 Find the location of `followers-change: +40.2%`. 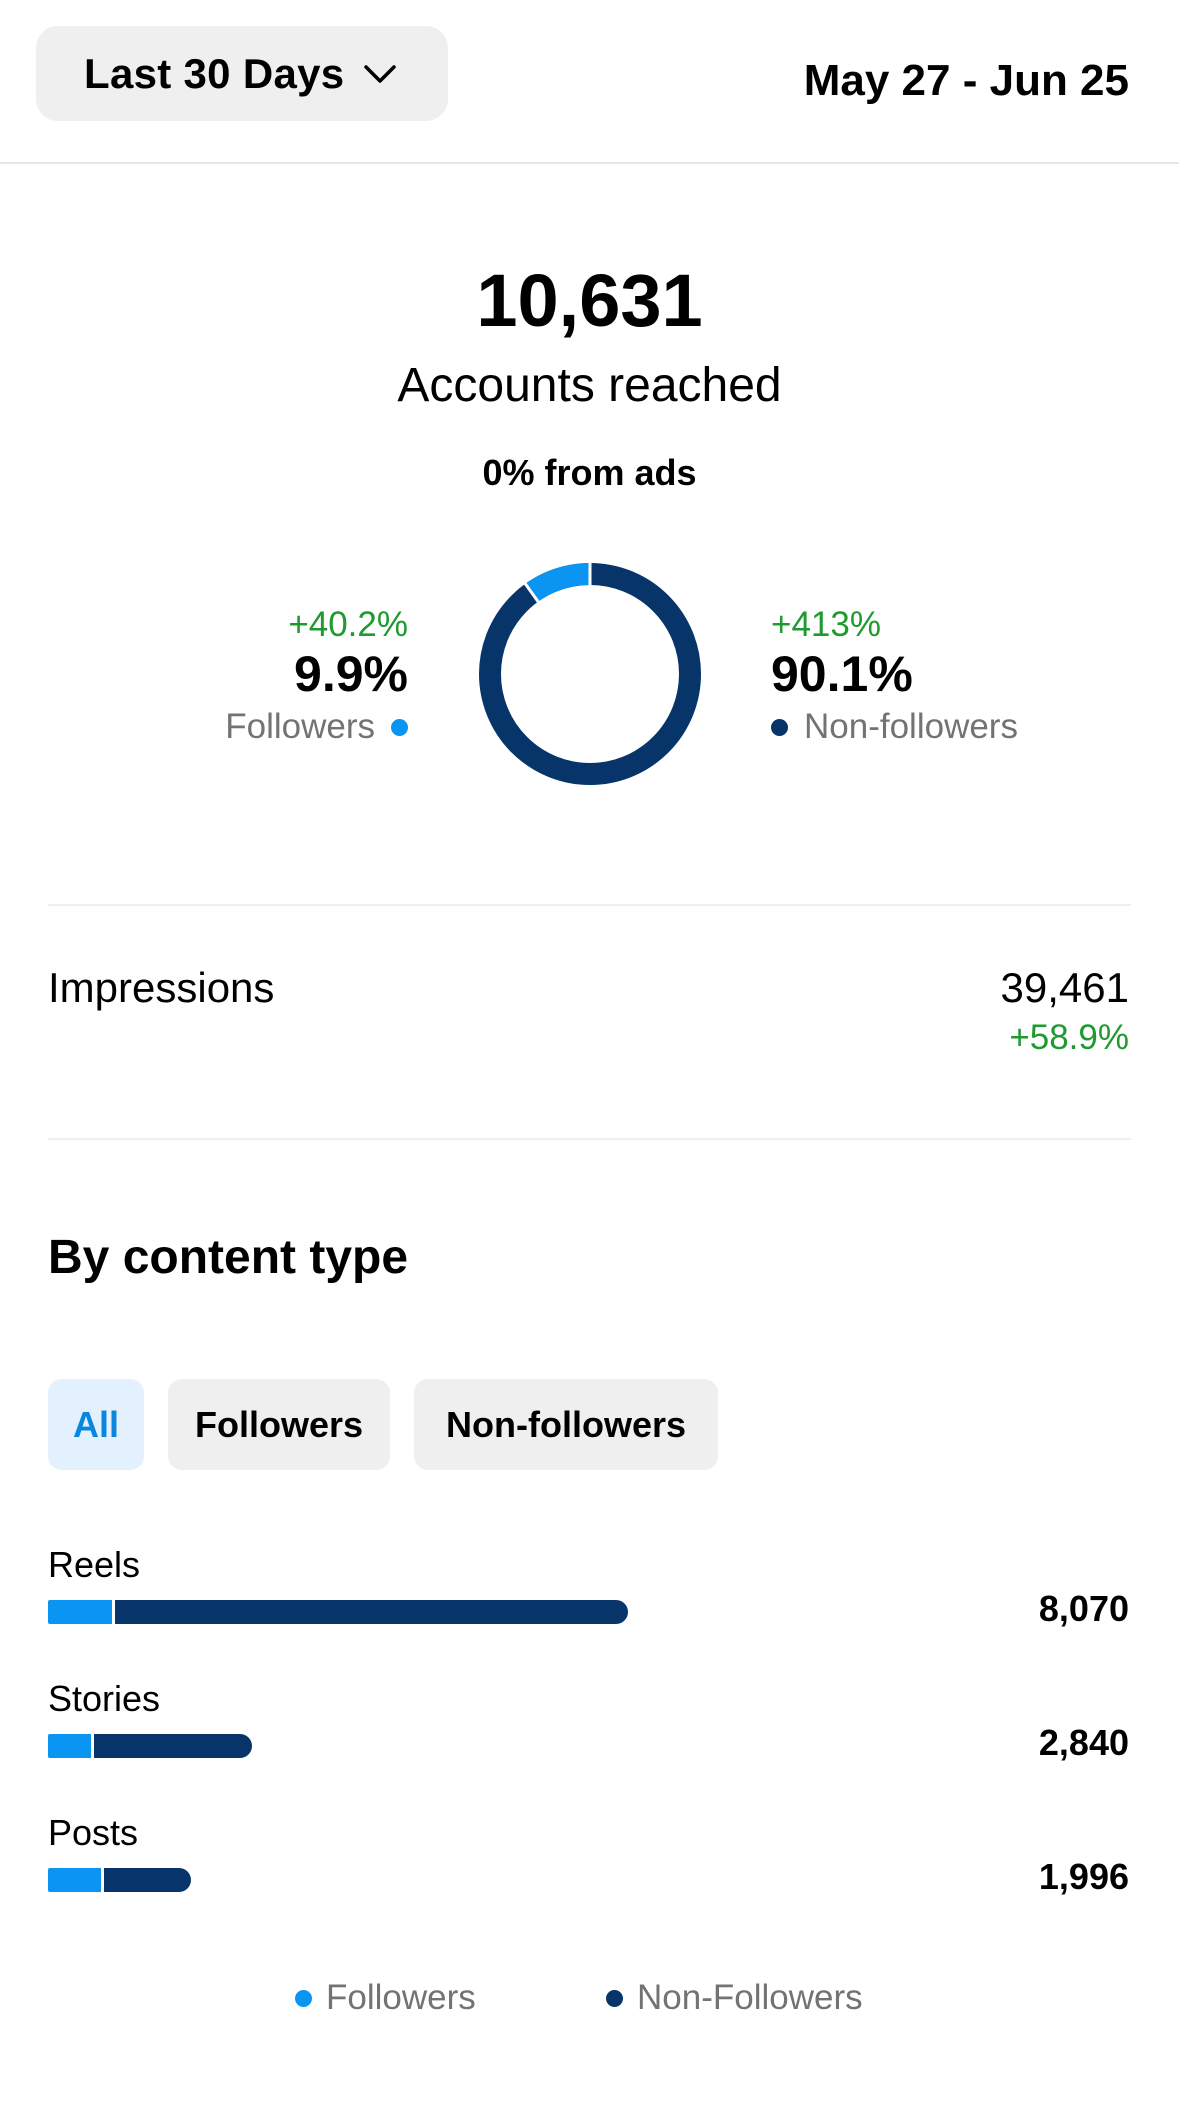

followers-change: +40.2% is located at coordinates (348, 624).